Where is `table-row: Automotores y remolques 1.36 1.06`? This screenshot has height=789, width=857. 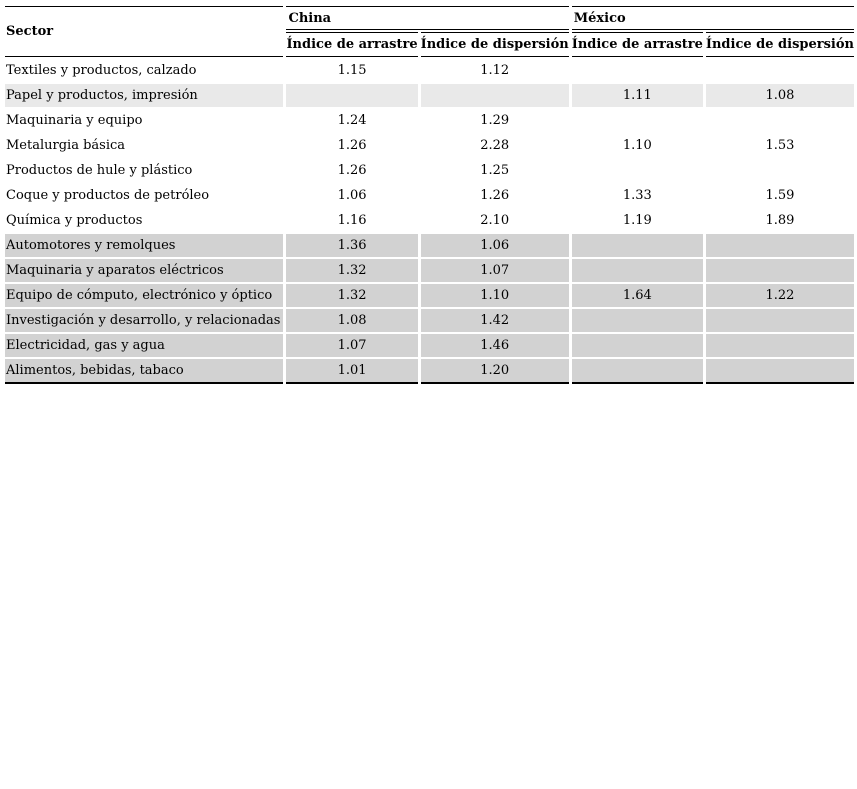 table-row: Automotores y remolques 1.36 1.06 is located at coordinates (429, 245).